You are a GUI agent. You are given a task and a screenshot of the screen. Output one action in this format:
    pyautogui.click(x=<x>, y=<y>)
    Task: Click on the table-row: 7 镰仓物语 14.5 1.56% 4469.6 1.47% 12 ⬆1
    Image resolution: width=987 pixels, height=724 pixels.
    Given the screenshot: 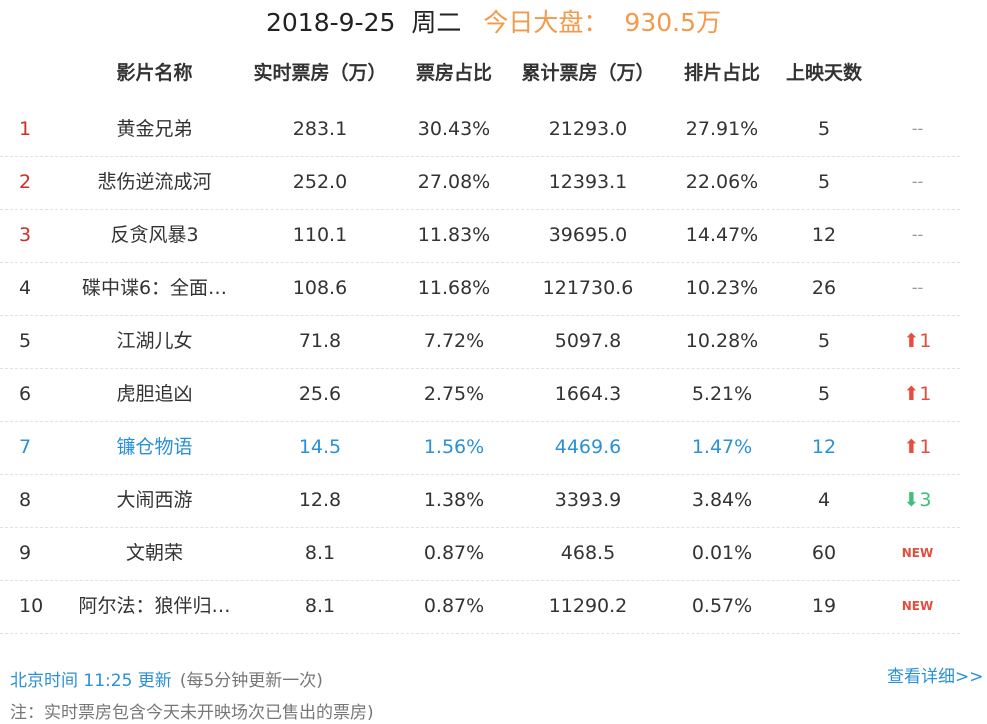 What is the action you would take?
    pyautogui.click(x=480, y=448)
    